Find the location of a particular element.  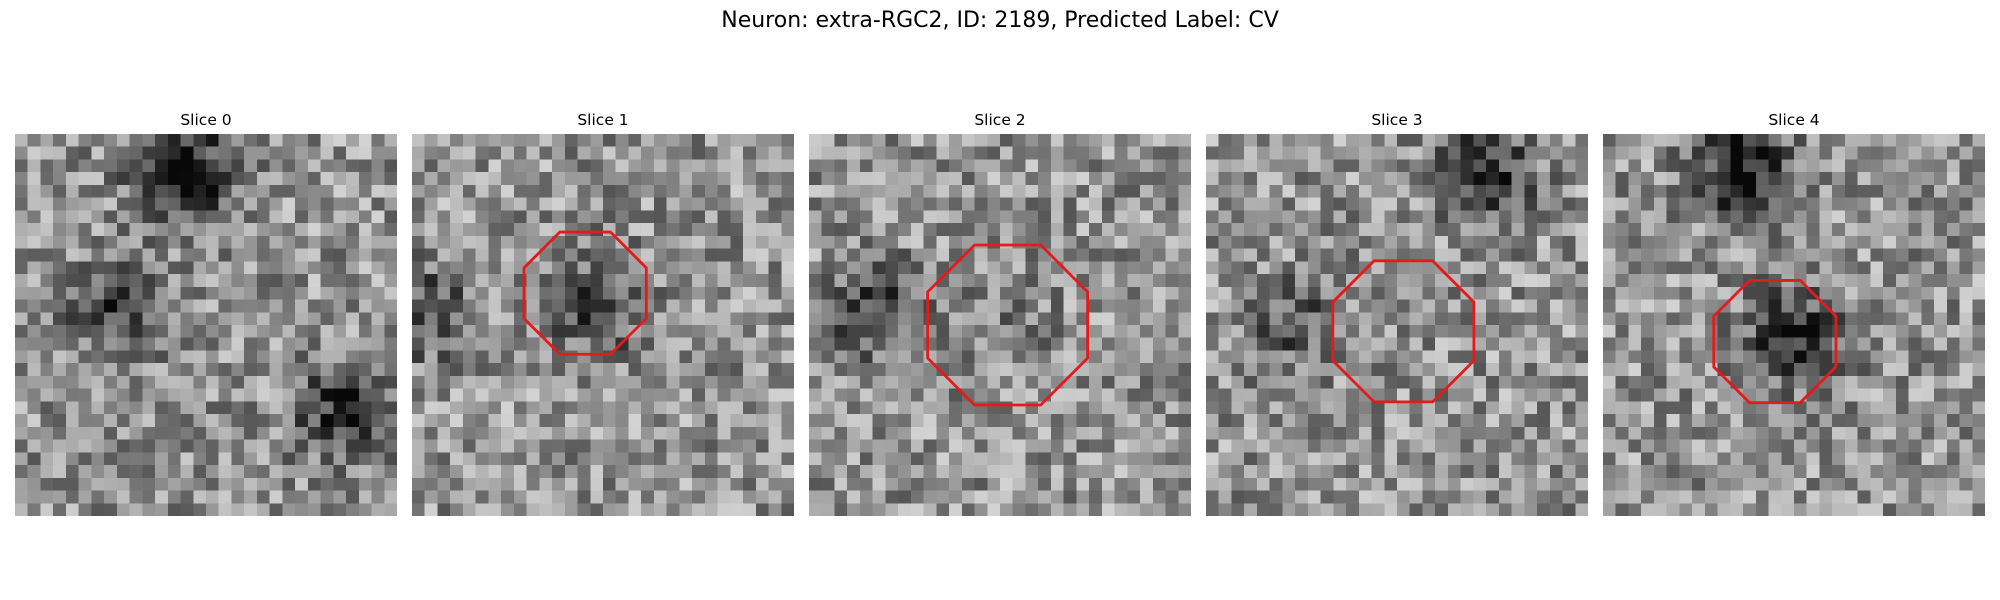

slice-title: Slice 0 is located at coordinates (206, 120).